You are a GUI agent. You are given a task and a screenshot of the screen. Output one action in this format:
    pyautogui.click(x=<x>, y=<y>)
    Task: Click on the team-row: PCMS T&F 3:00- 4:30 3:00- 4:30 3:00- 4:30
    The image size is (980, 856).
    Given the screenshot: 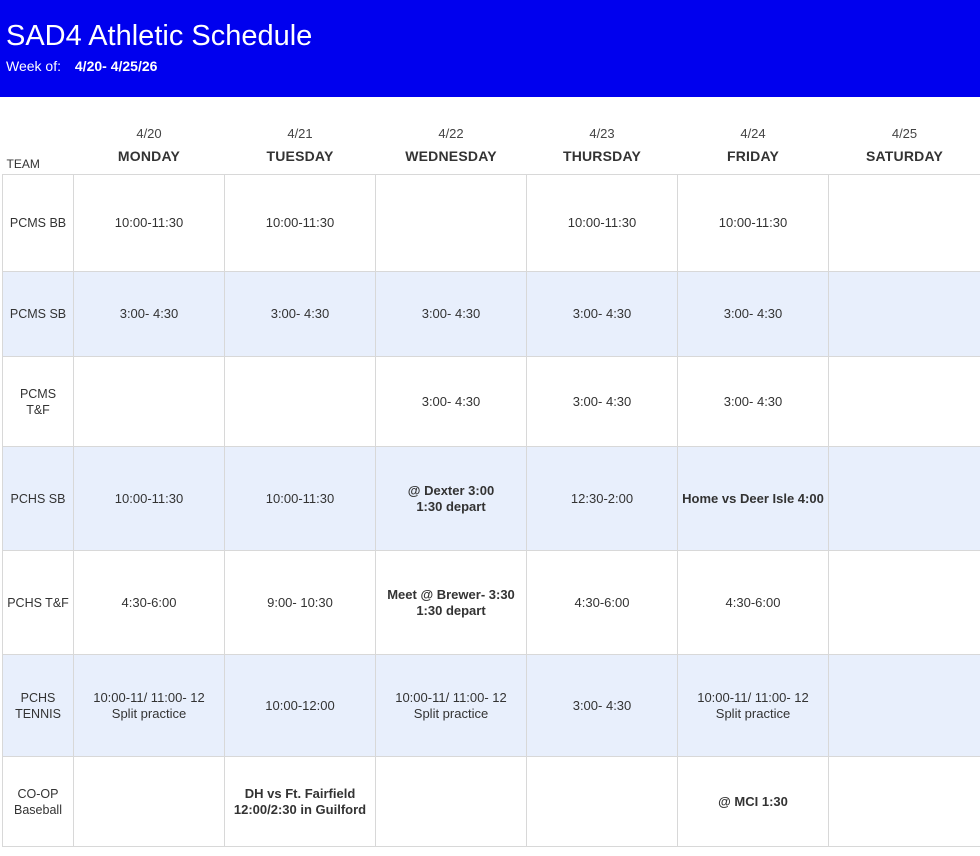 What is the action you would take?
    pyautogui.click(x=491, y=401)
    